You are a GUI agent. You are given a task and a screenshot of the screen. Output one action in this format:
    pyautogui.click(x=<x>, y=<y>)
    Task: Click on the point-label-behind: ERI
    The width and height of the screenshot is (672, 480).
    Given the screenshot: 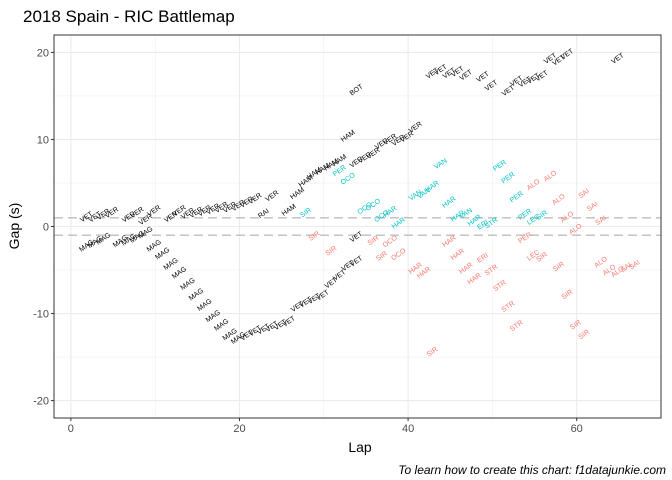 What is the action you would take?
    pyautogui.click(x=483, y=258)
    